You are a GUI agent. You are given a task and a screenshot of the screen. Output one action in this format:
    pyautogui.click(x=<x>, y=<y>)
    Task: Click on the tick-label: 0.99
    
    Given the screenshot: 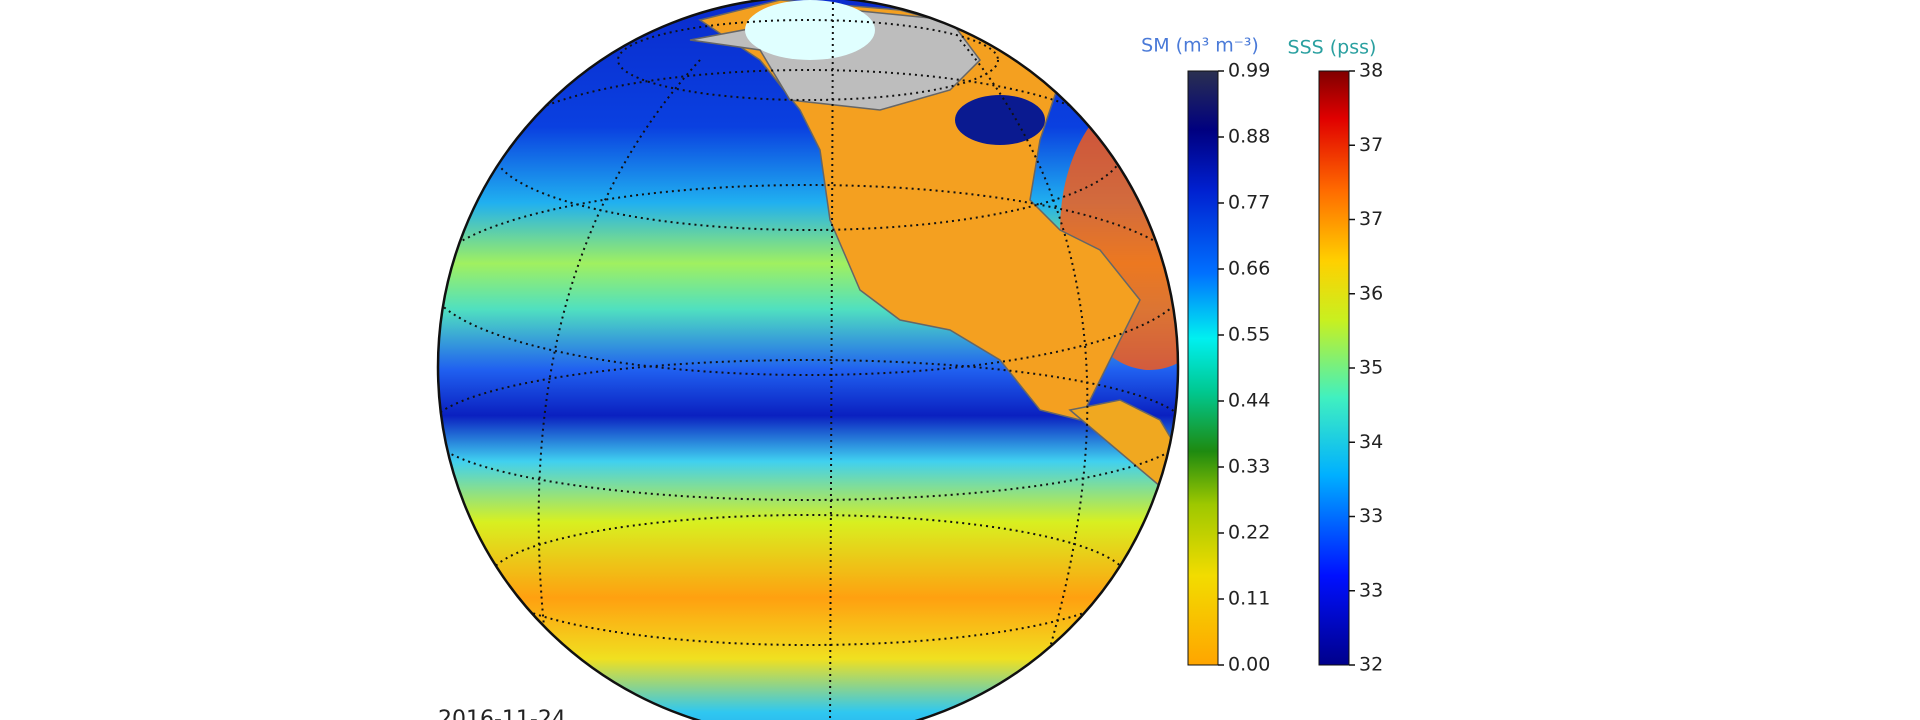 What is the action you would take?
    pyautogui.click(x=1249, y=71)
    